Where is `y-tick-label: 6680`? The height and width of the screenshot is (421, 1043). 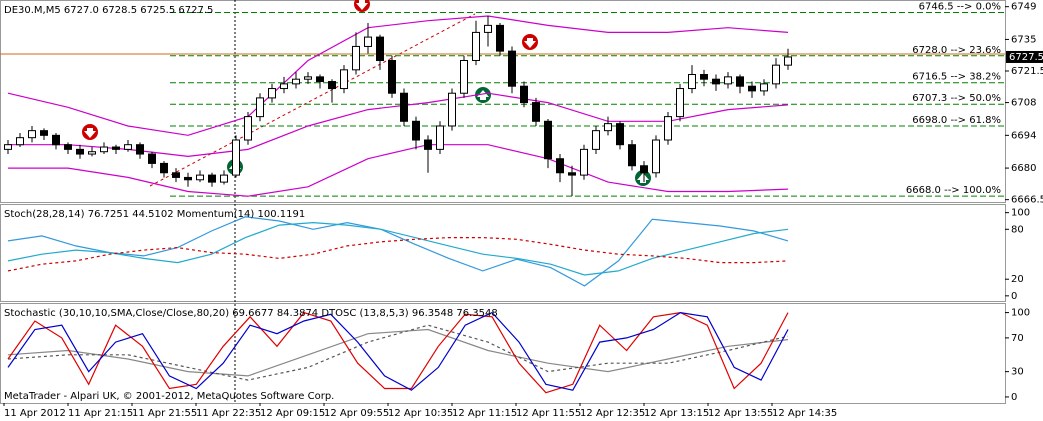
y-tick-label: 6680 is located at coordinates (1023, 168).